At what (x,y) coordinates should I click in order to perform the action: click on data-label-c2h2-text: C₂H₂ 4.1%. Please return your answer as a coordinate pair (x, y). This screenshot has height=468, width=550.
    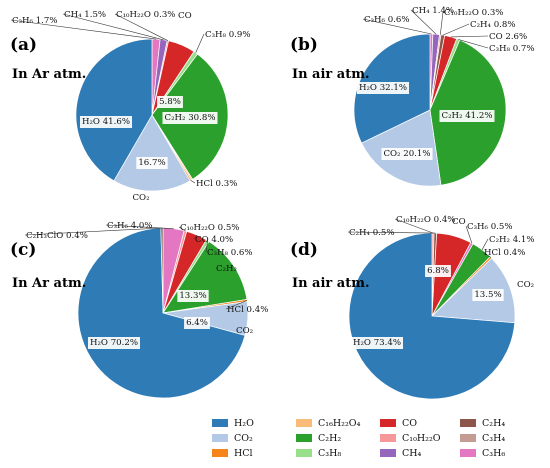
    Looking at the image, I should click on (512, 240).